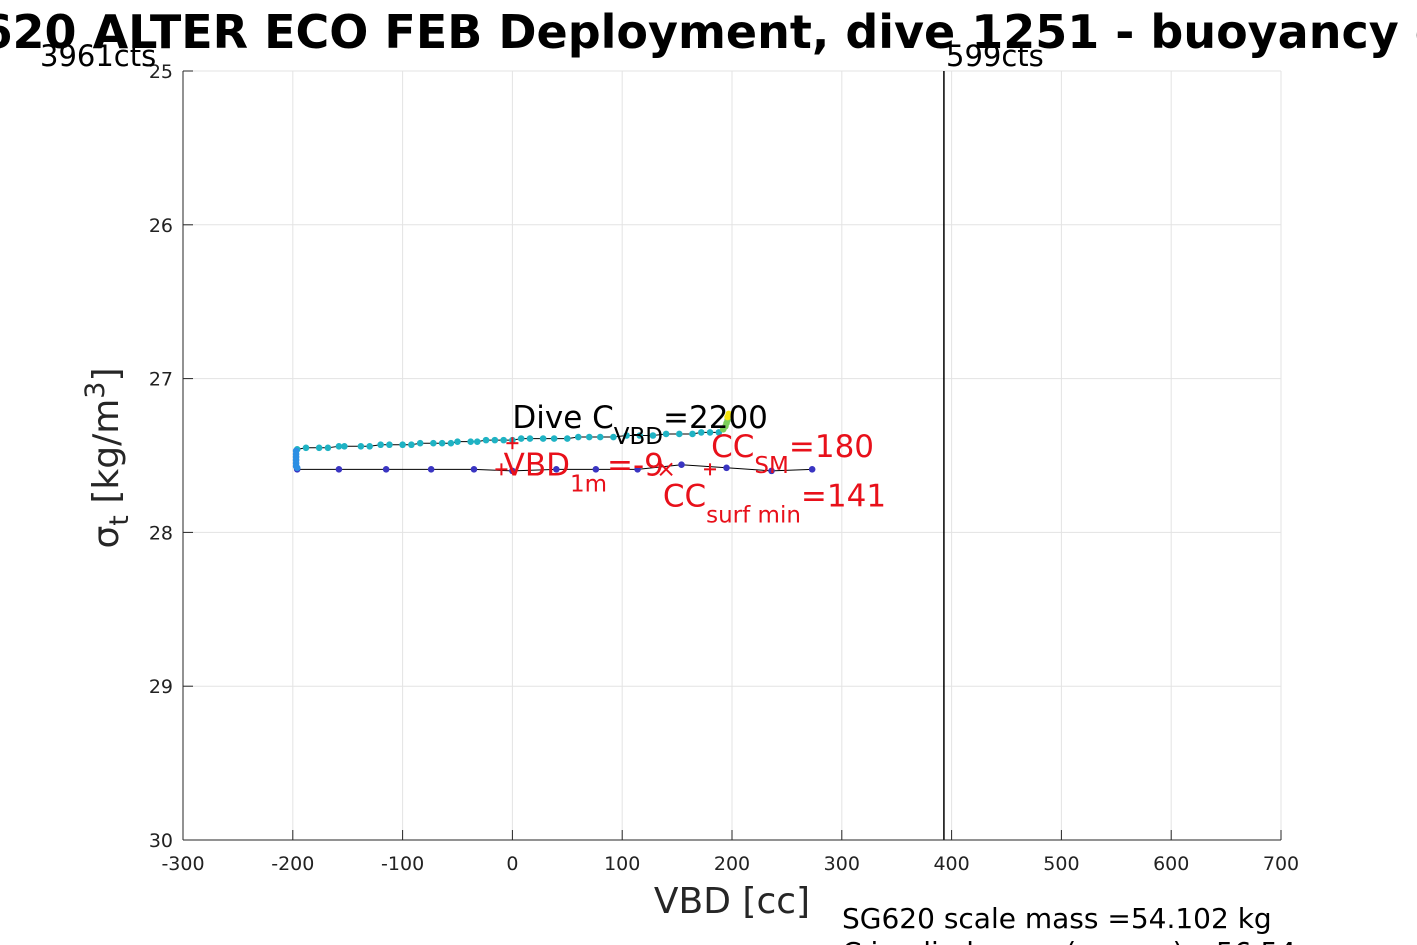 The height and width of the screenshot is (945, 1417). I want to click on y-tick-label: 25, so click(161, 72).